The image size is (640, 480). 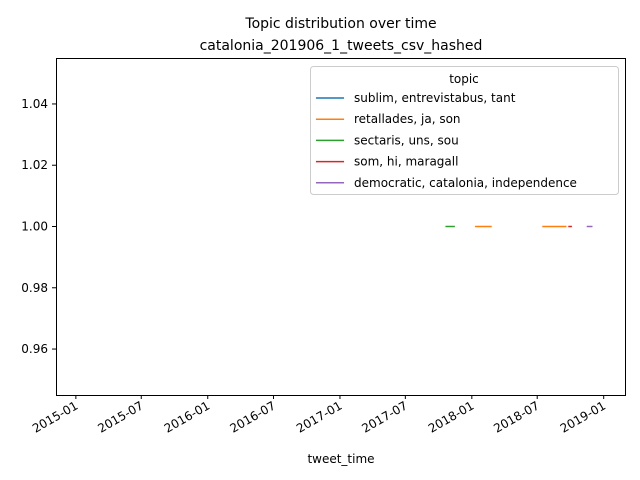 I want to click on legend-title: topic, so click(x=464, y=79).